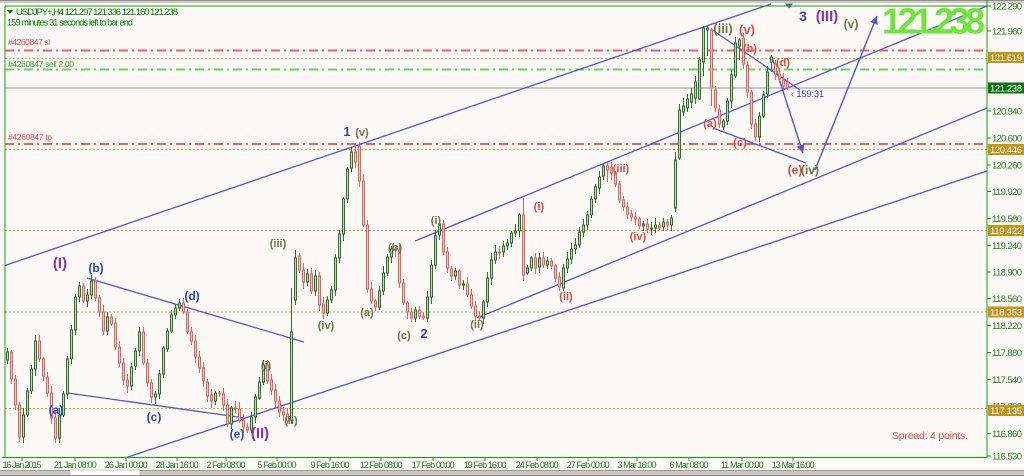 The width and height of the screenshot is (1024, 476). What do you see at coordinates (177, 465) in the screenshot?
I see `svg-text: 28 Jan 16:00` at bounding box center [177, 465].